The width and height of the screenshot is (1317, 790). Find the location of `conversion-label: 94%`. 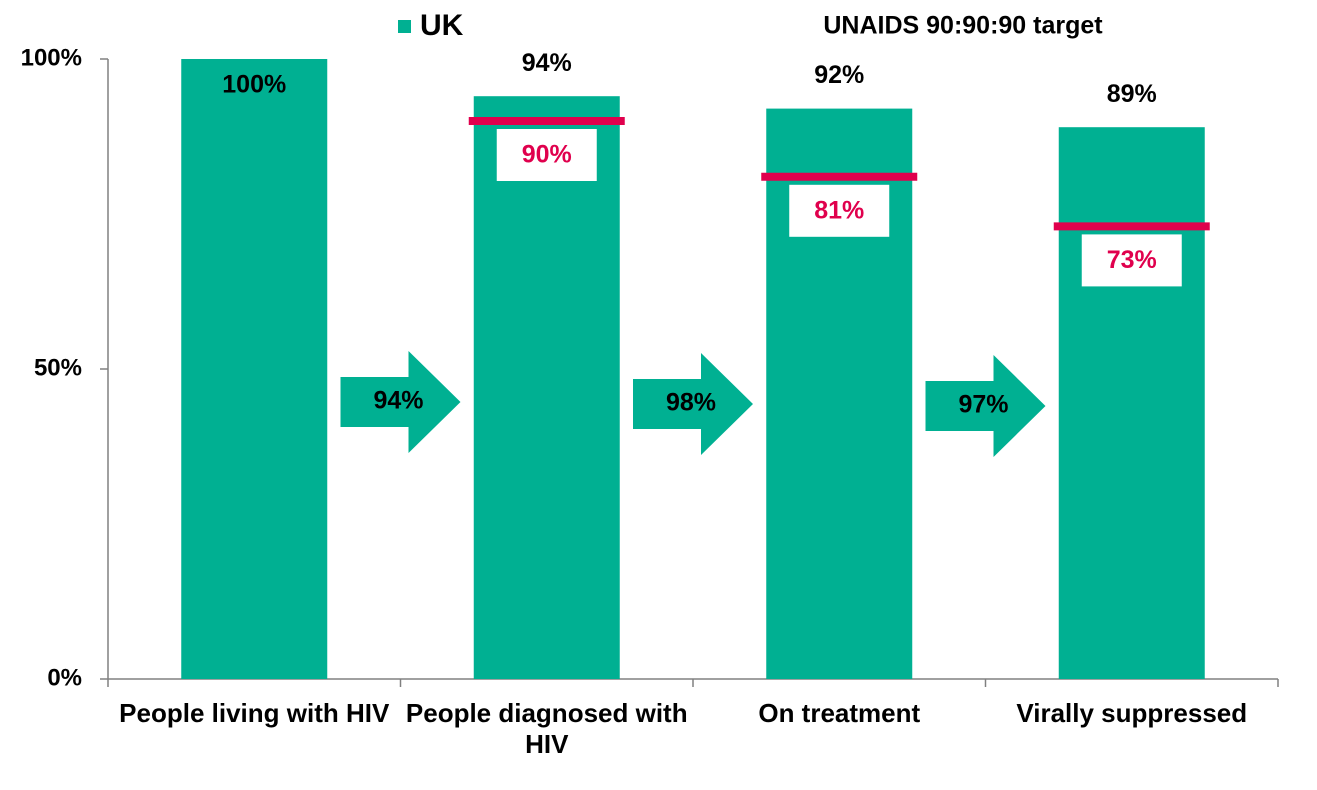

conversion-label: 94% is located at coordinates (398, 401).